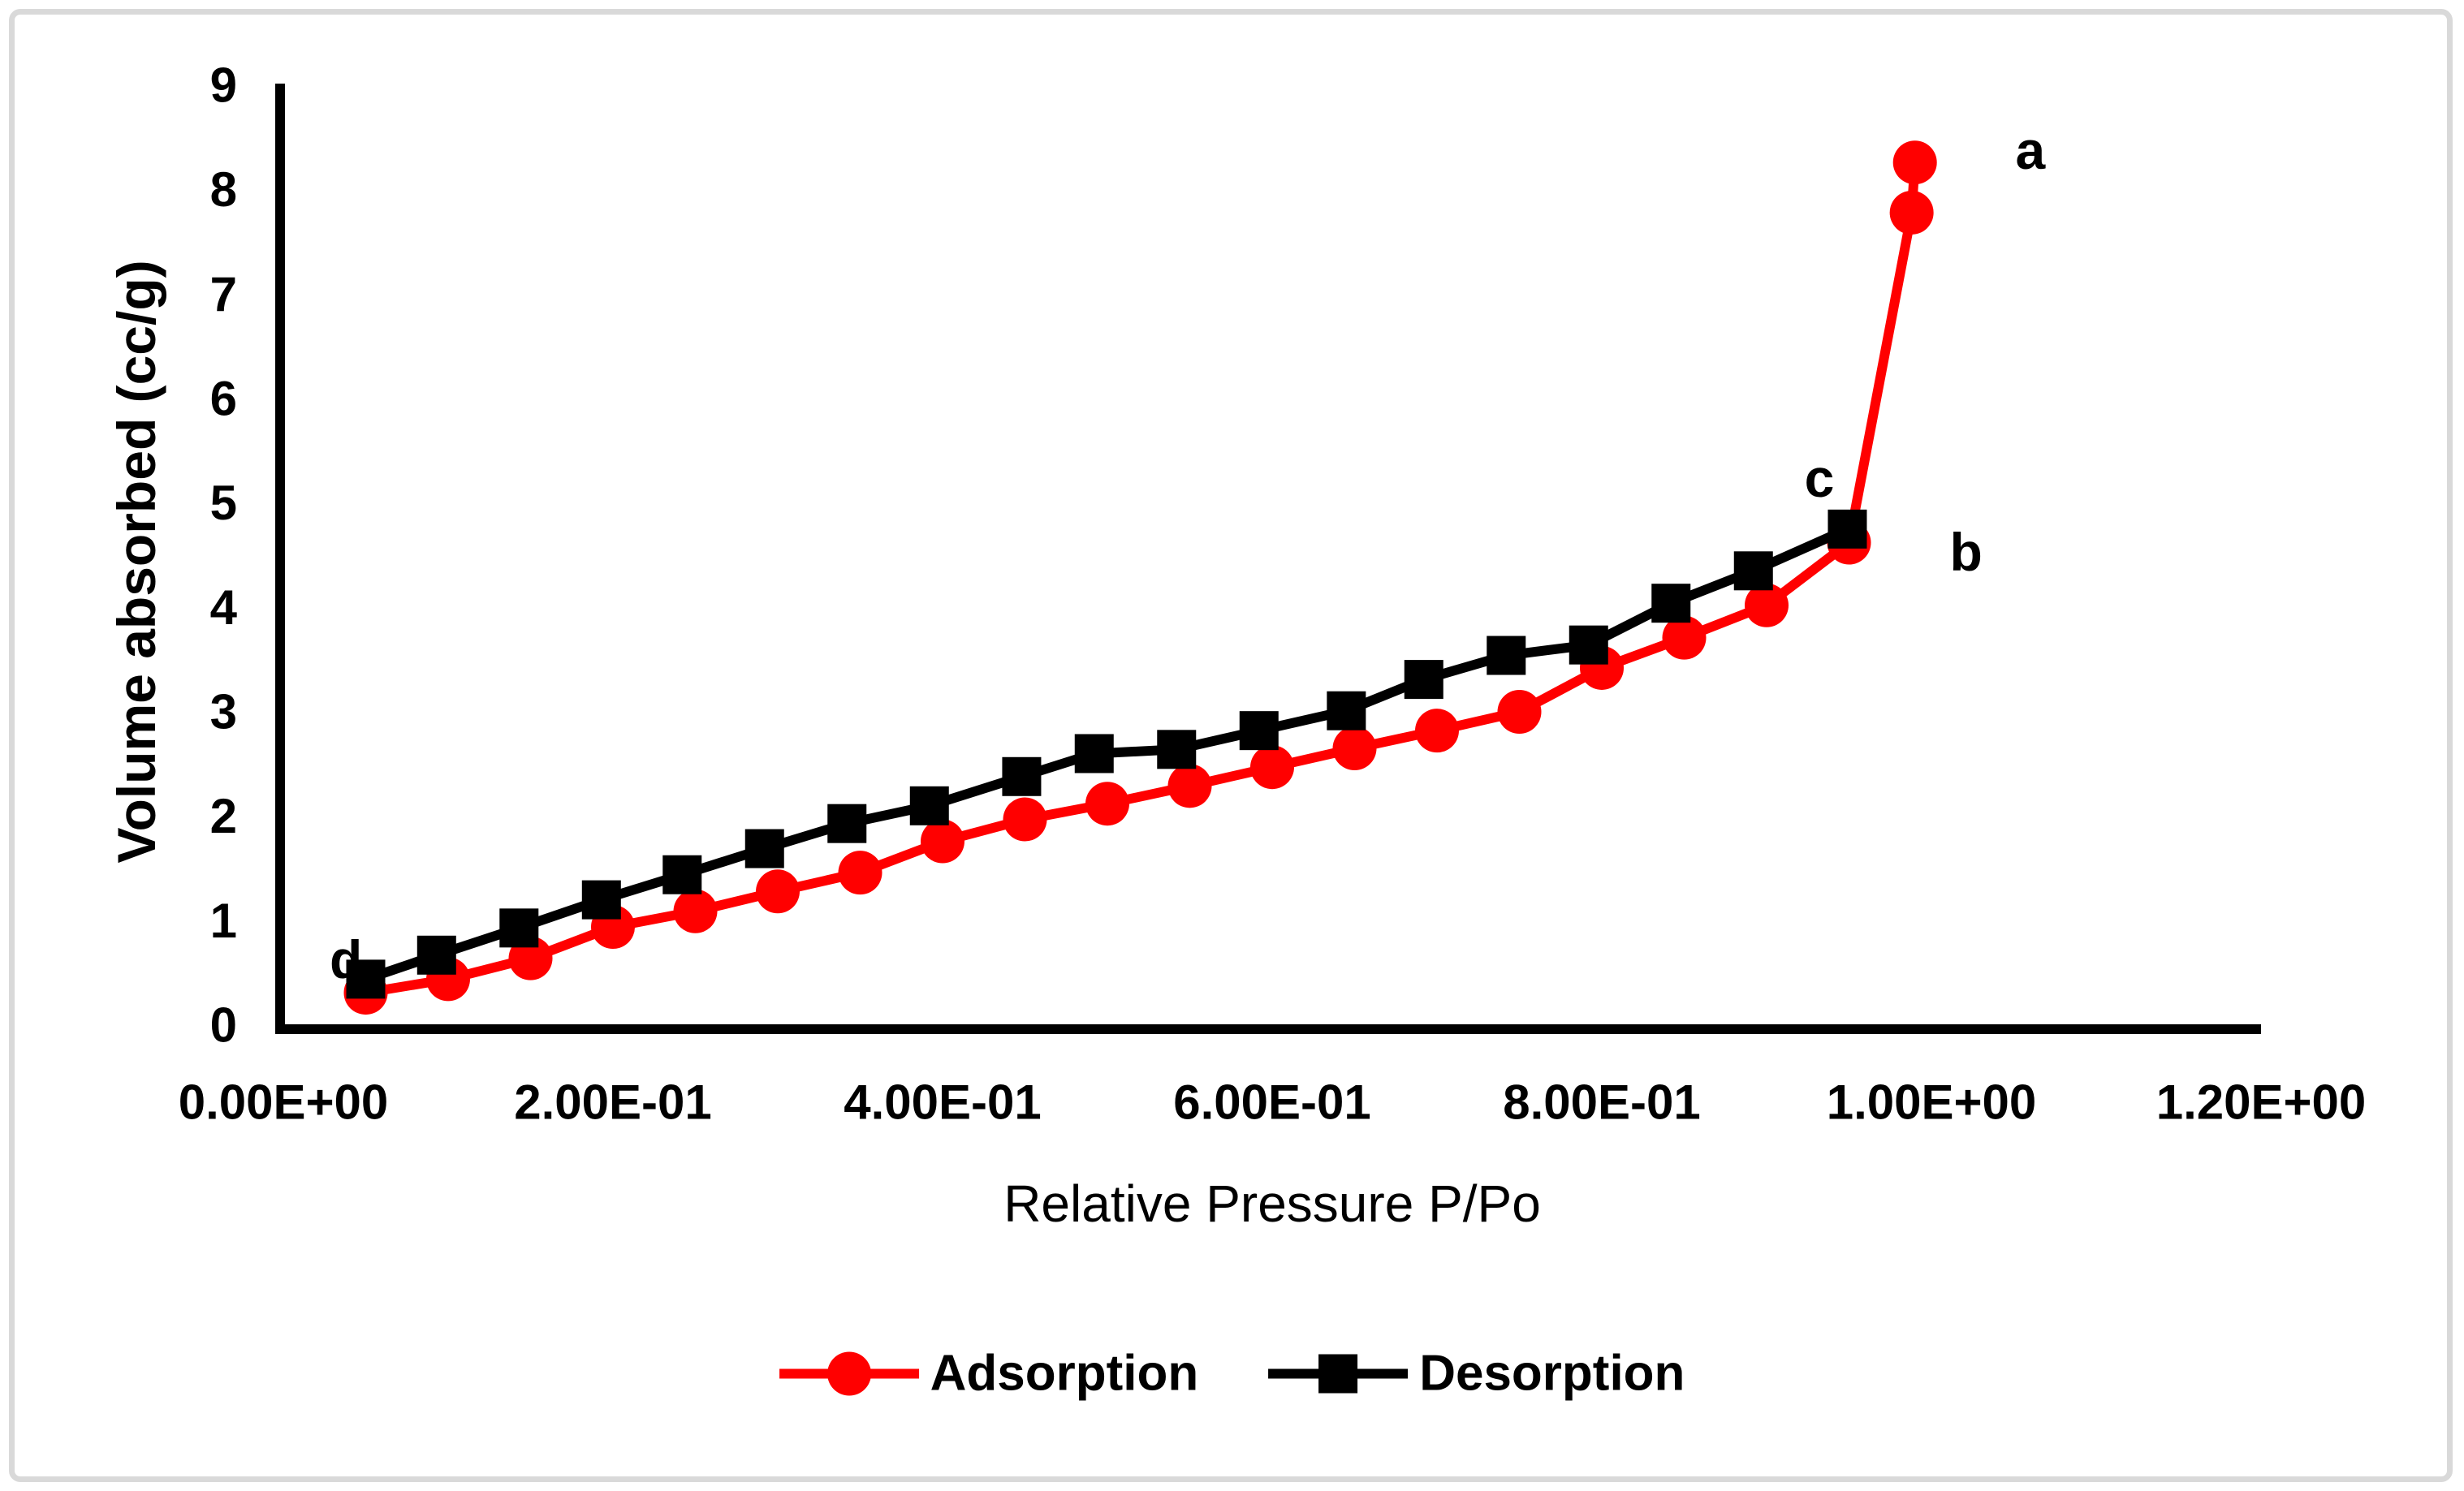 The height and width of the screenshot is (1491, 2464). Describe the element at coordinates (223, 294) in the screenshot. I see `y-tick-label: 7` at that location.